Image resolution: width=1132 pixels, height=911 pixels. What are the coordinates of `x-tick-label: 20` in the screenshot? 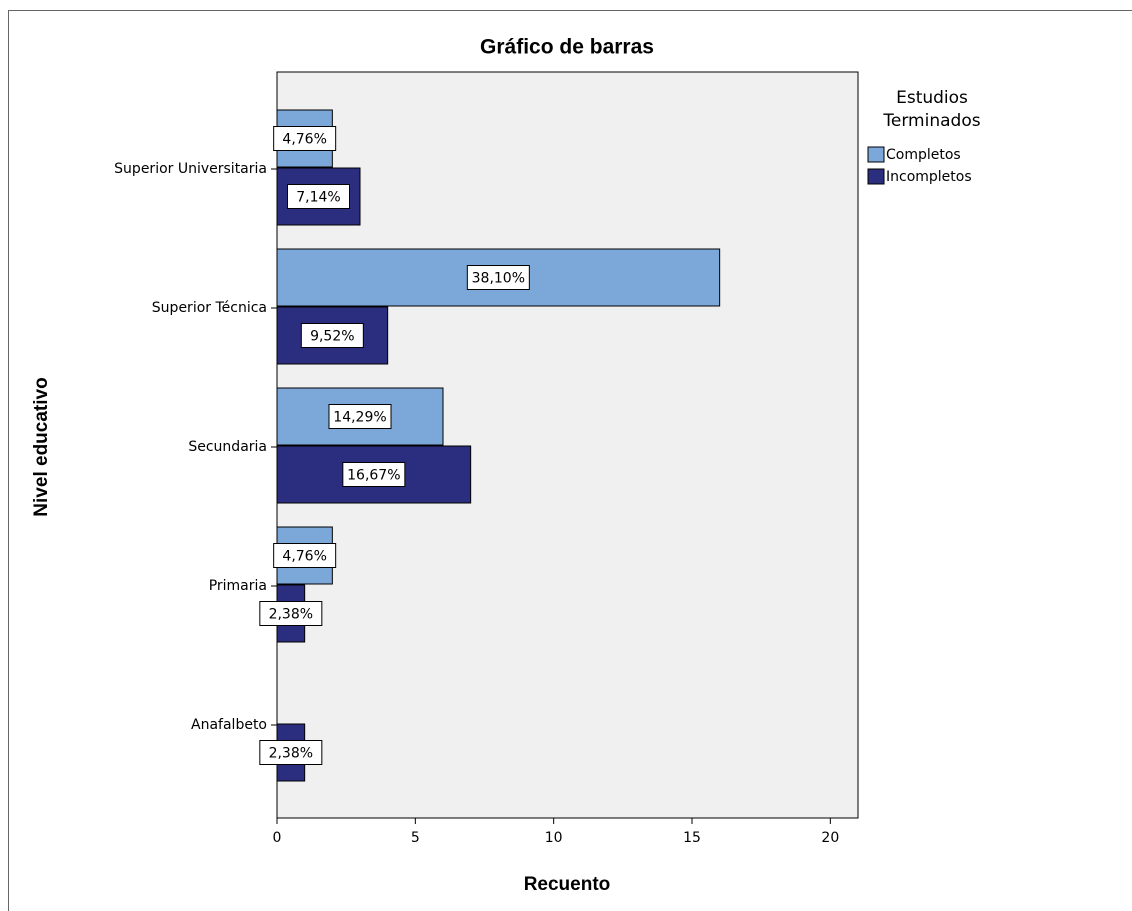 It's located at (830, 838).